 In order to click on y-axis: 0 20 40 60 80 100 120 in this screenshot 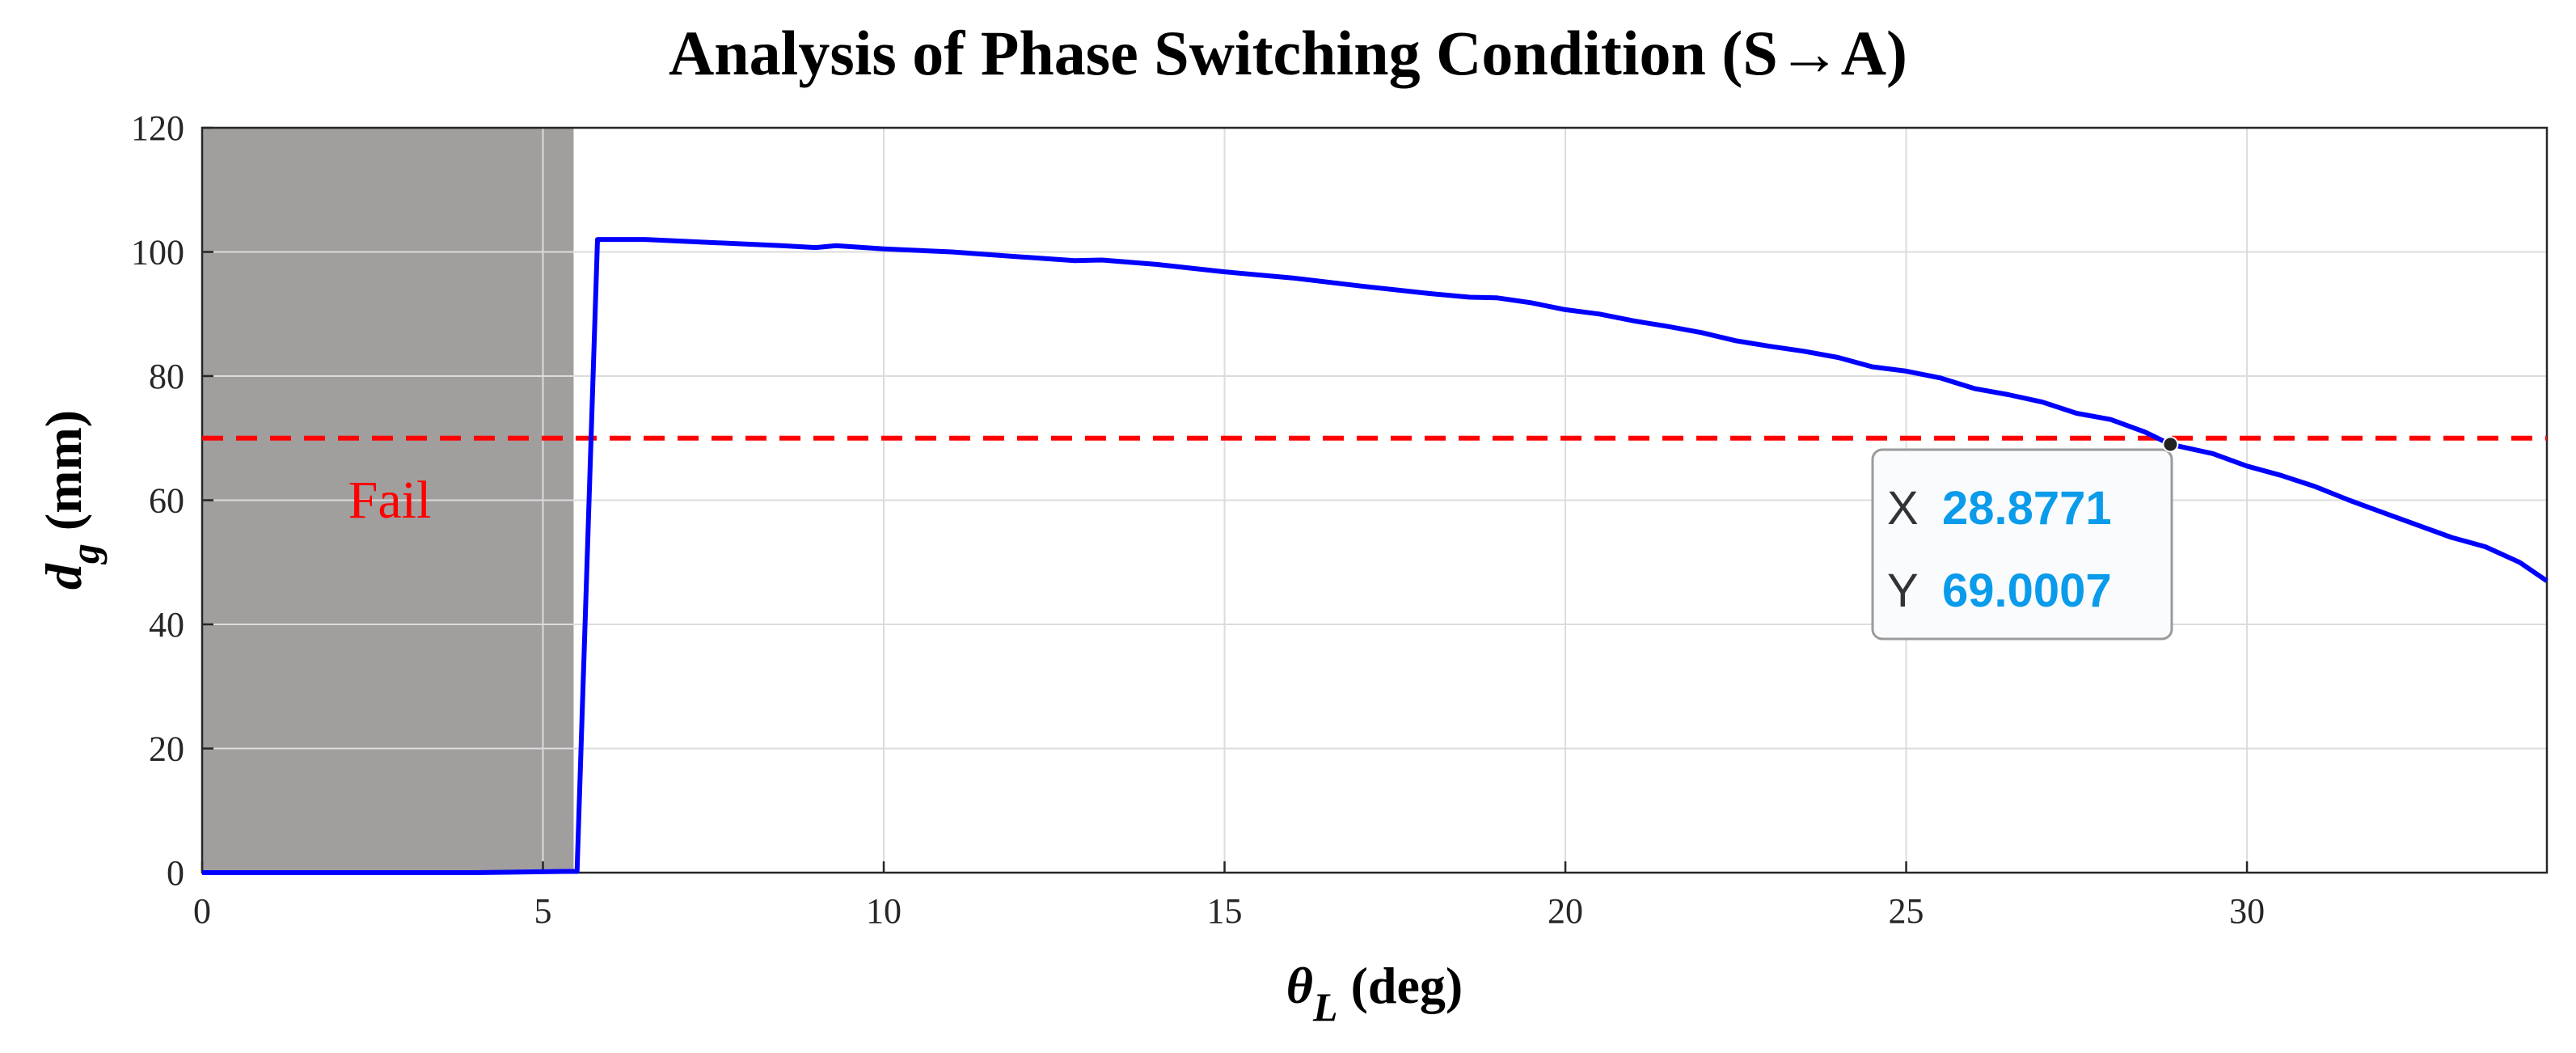, I will do `click(172, 500)`.